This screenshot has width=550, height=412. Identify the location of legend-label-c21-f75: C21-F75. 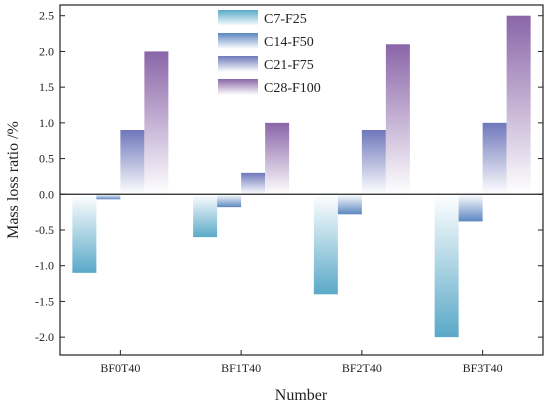
(289, 65).